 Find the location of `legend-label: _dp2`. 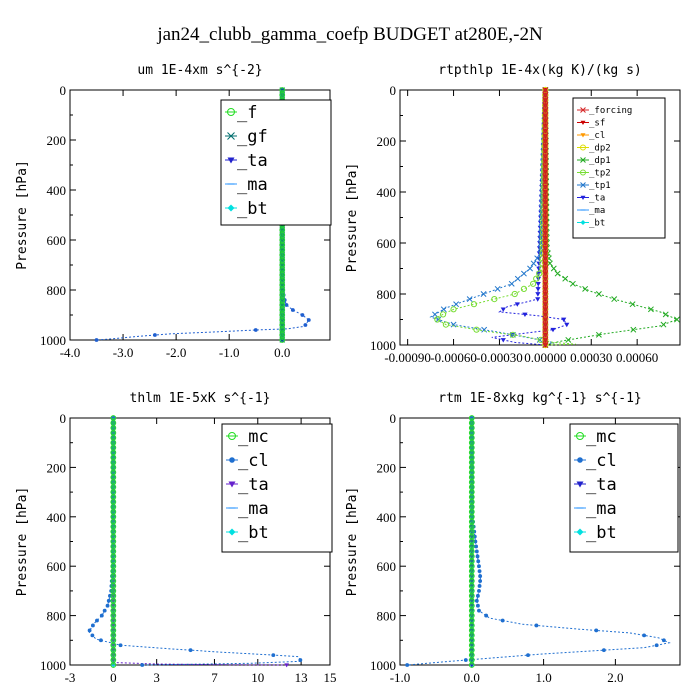

legend-label: _dp2 is located at coordinates (600, 149).